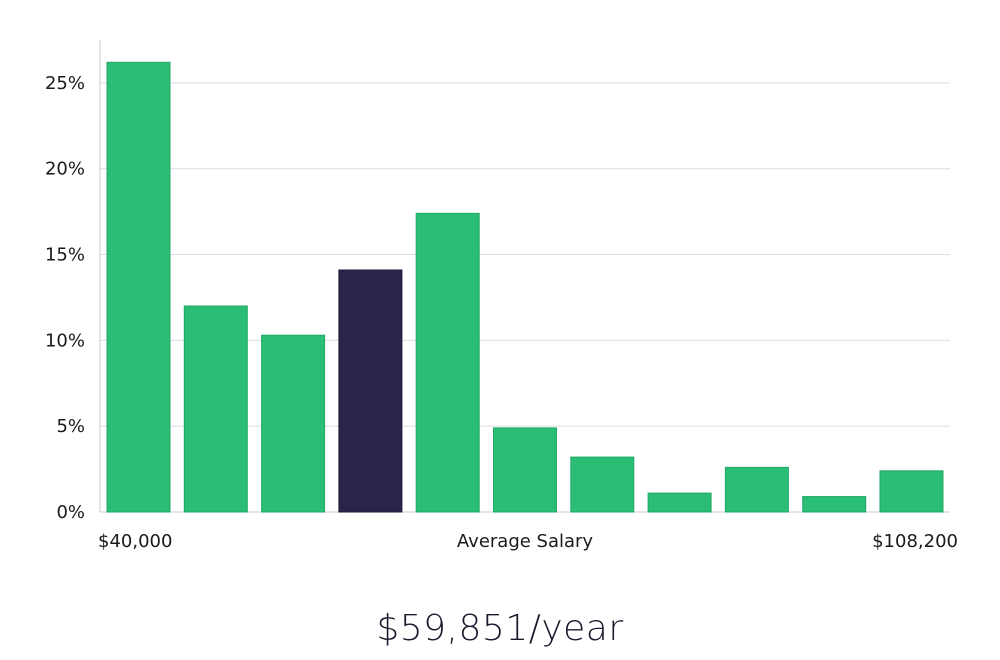  What do you see at coordinates (65, 83) in the screenshot?
I see `y-tick-label: 25%` at bounding box center [65, 83].